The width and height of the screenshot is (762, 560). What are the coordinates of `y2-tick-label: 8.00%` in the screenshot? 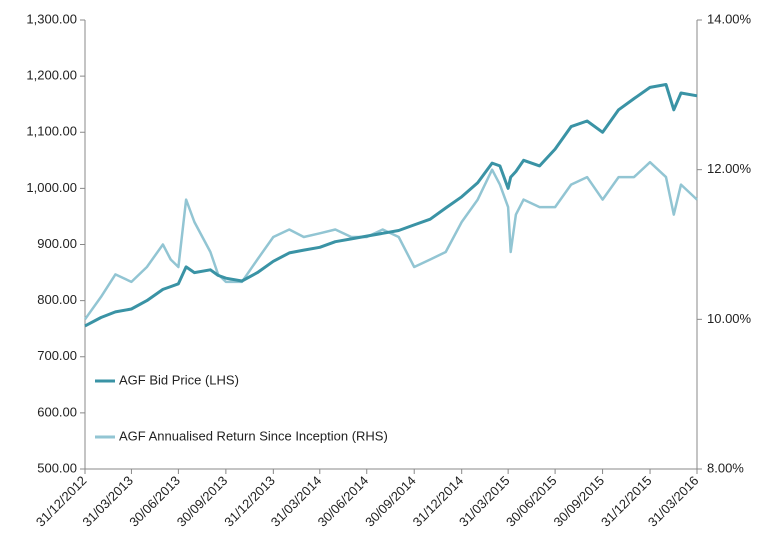 It's located at (725, 467).